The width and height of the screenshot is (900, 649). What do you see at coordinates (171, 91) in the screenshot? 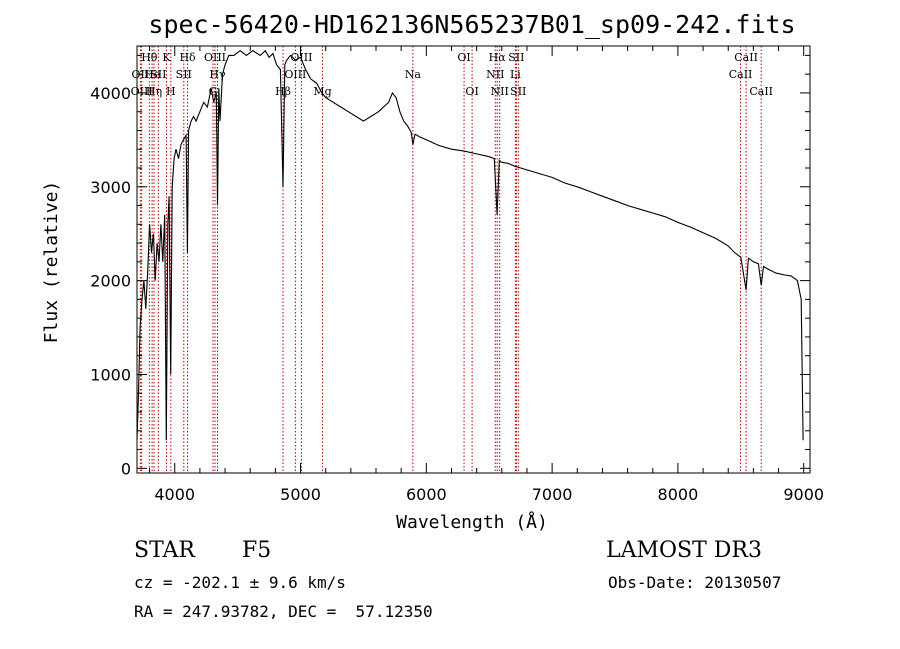
I see `line-label-7: H` at bounding box center [171, 91].